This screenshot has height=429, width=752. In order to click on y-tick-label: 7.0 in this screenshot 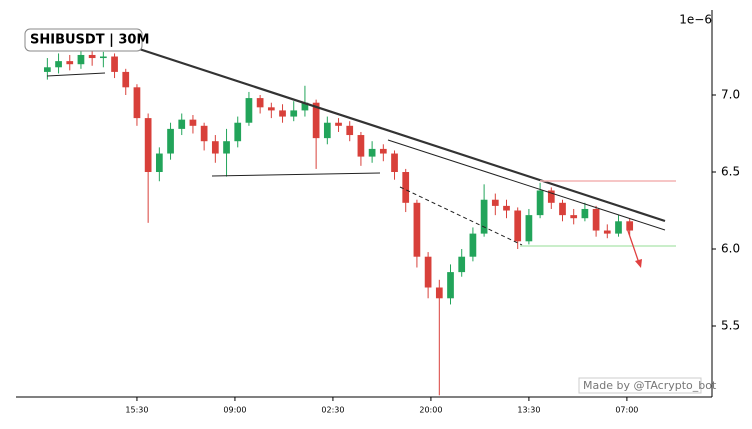, I will do `click(730, 95)`.